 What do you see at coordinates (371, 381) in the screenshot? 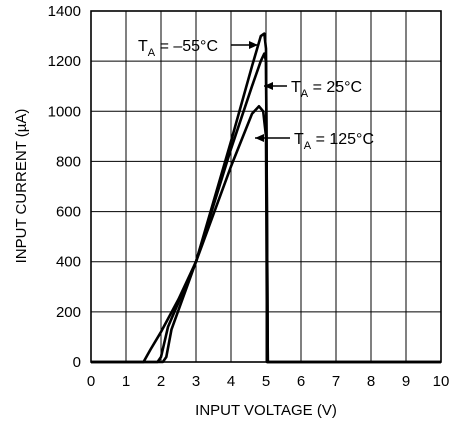
I see `x-tick-label: 8` at bounding box center [371, 381].